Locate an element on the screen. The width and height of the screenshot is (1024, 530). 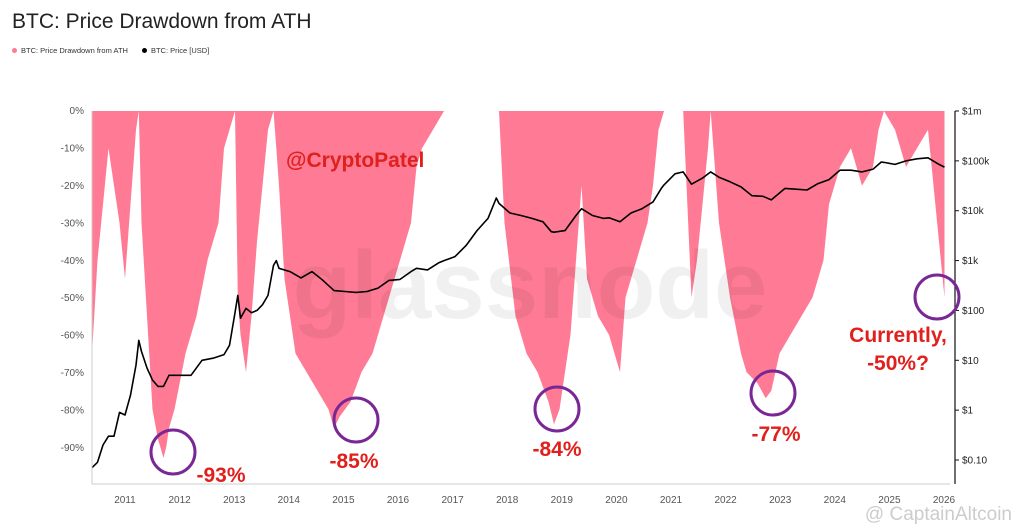
annotation-label: Currently, is located at coordinates (898, 335).